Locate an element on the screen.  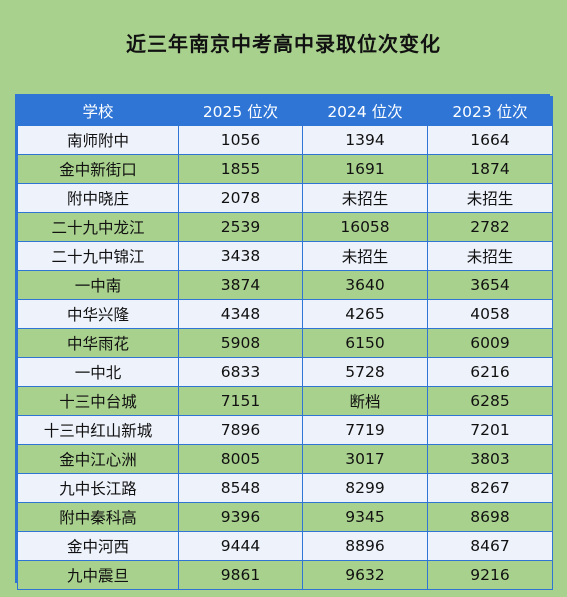
table-row: 九中震旦 9861 9632 9216 is located at coordinates (285, 575).